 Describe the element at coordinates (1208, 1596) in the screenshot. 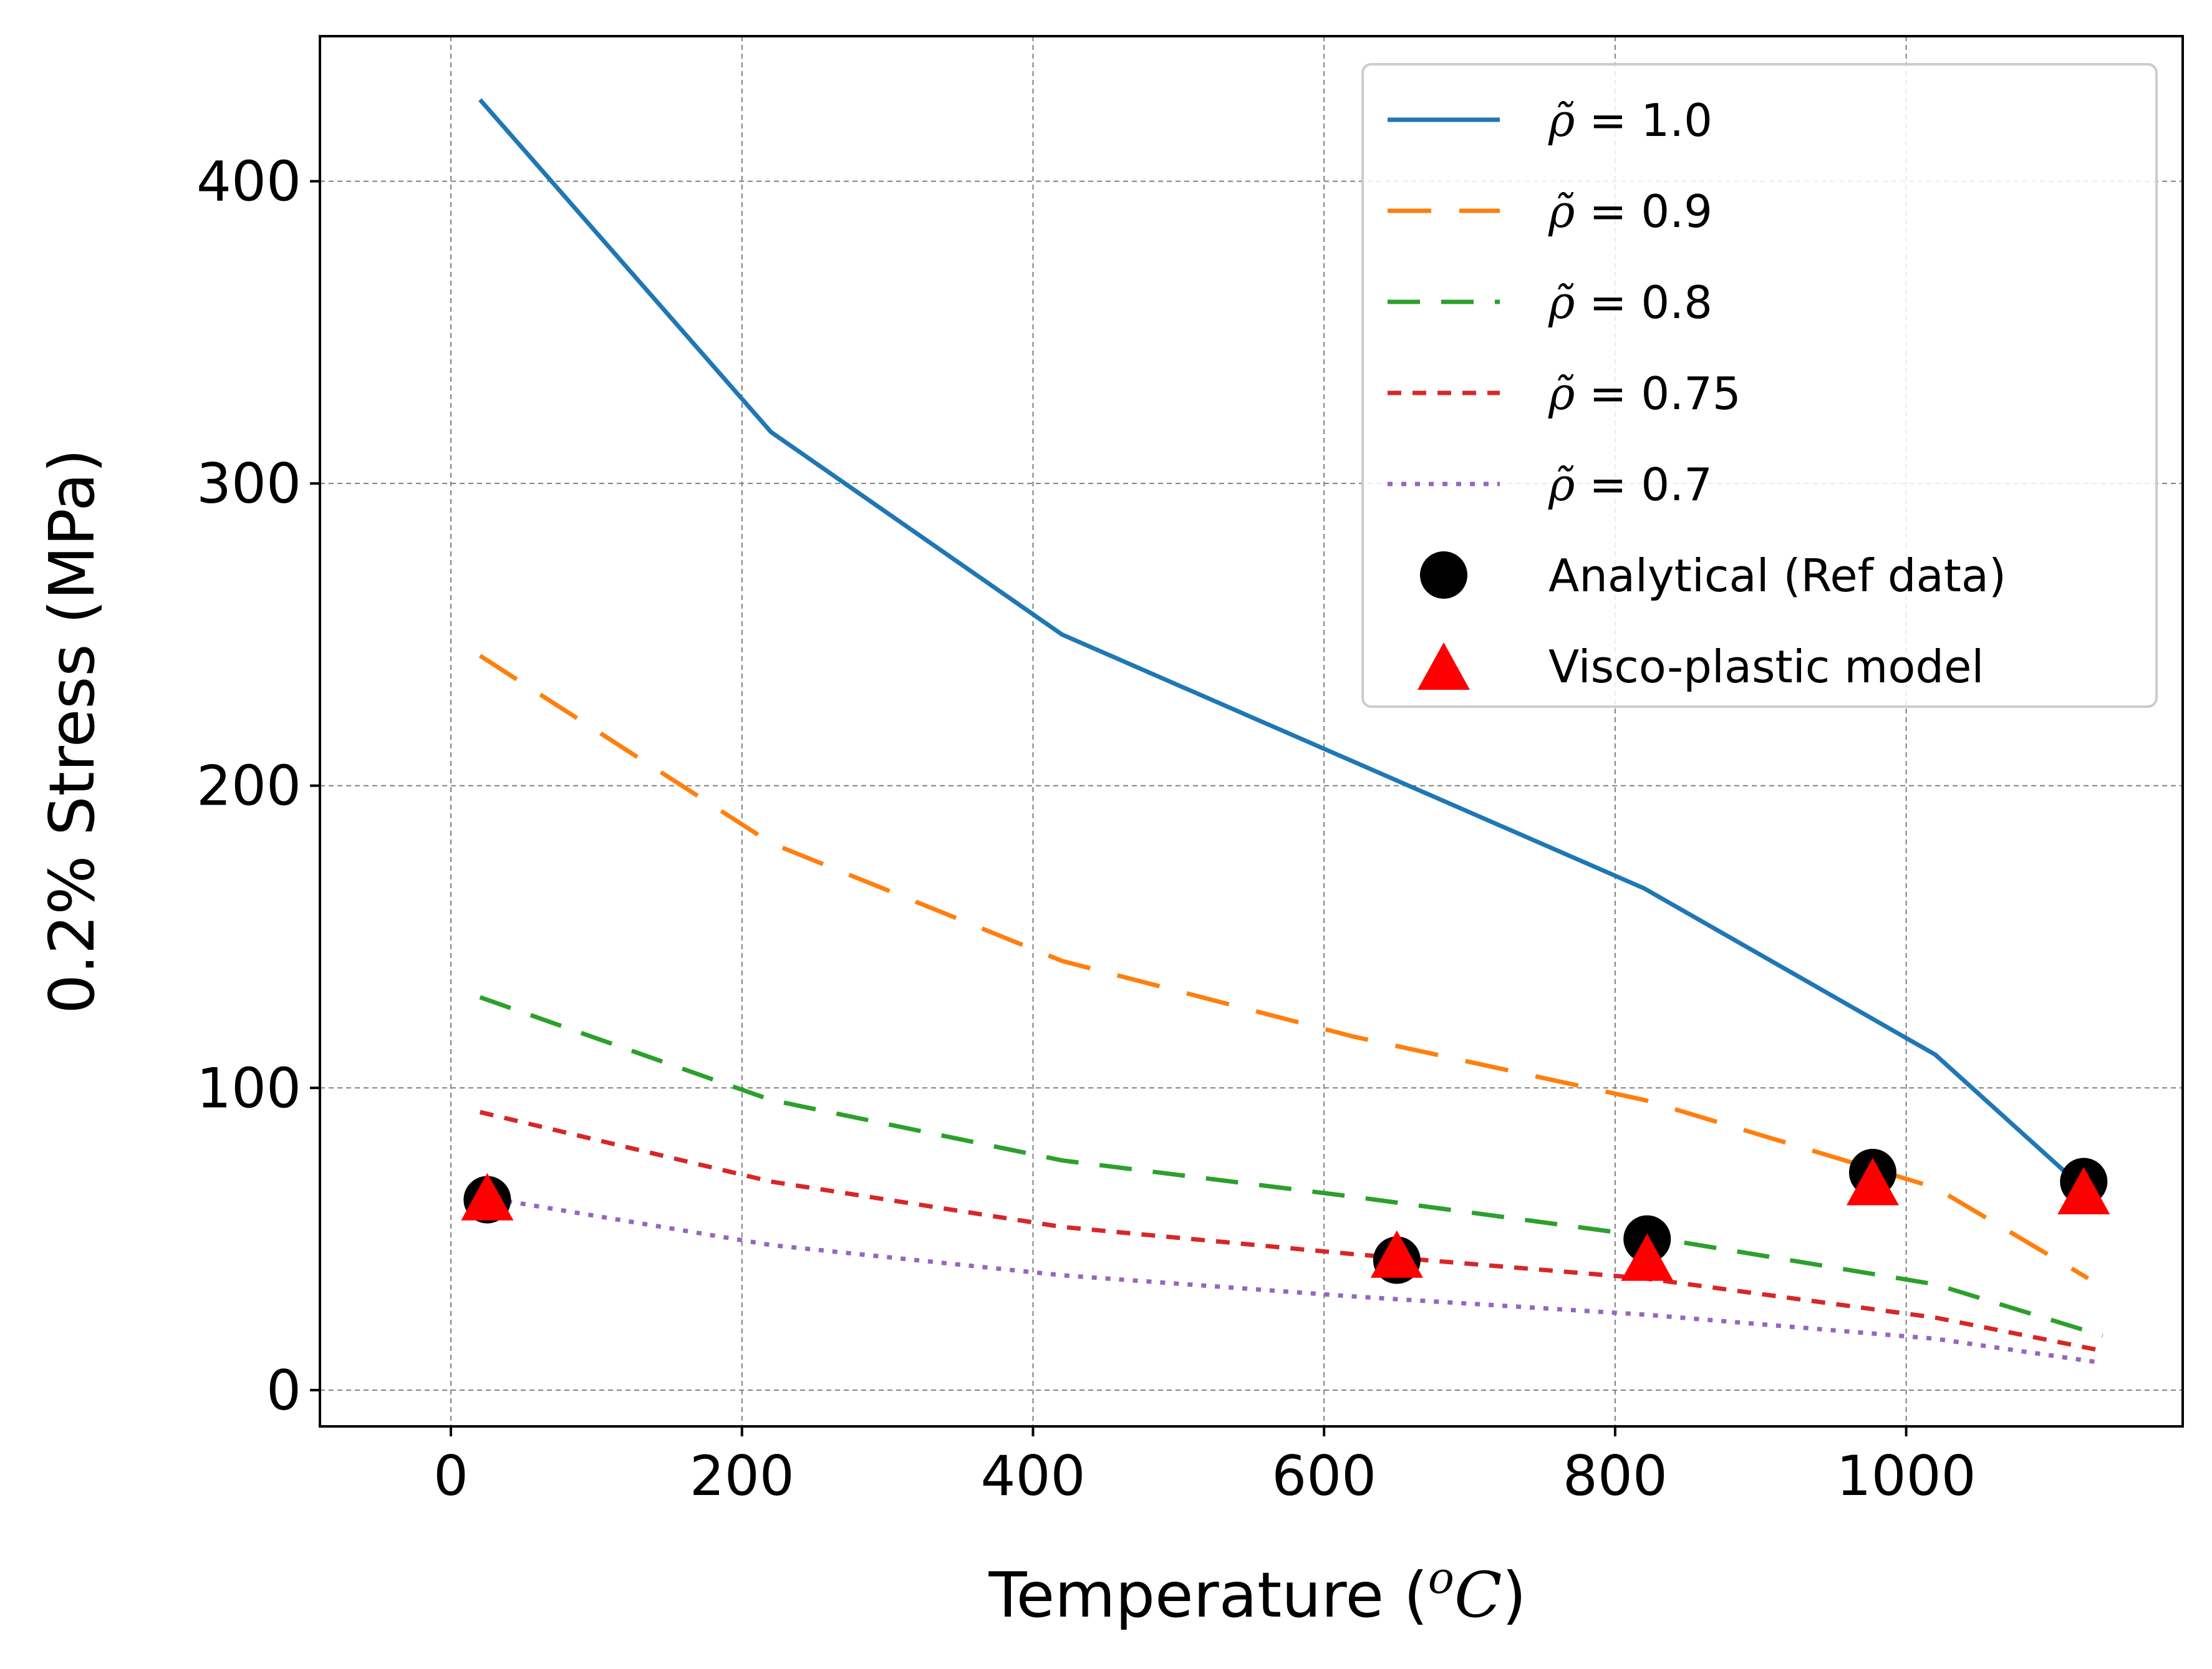

I see `x-axis-title-text: Temperature (` at that location.